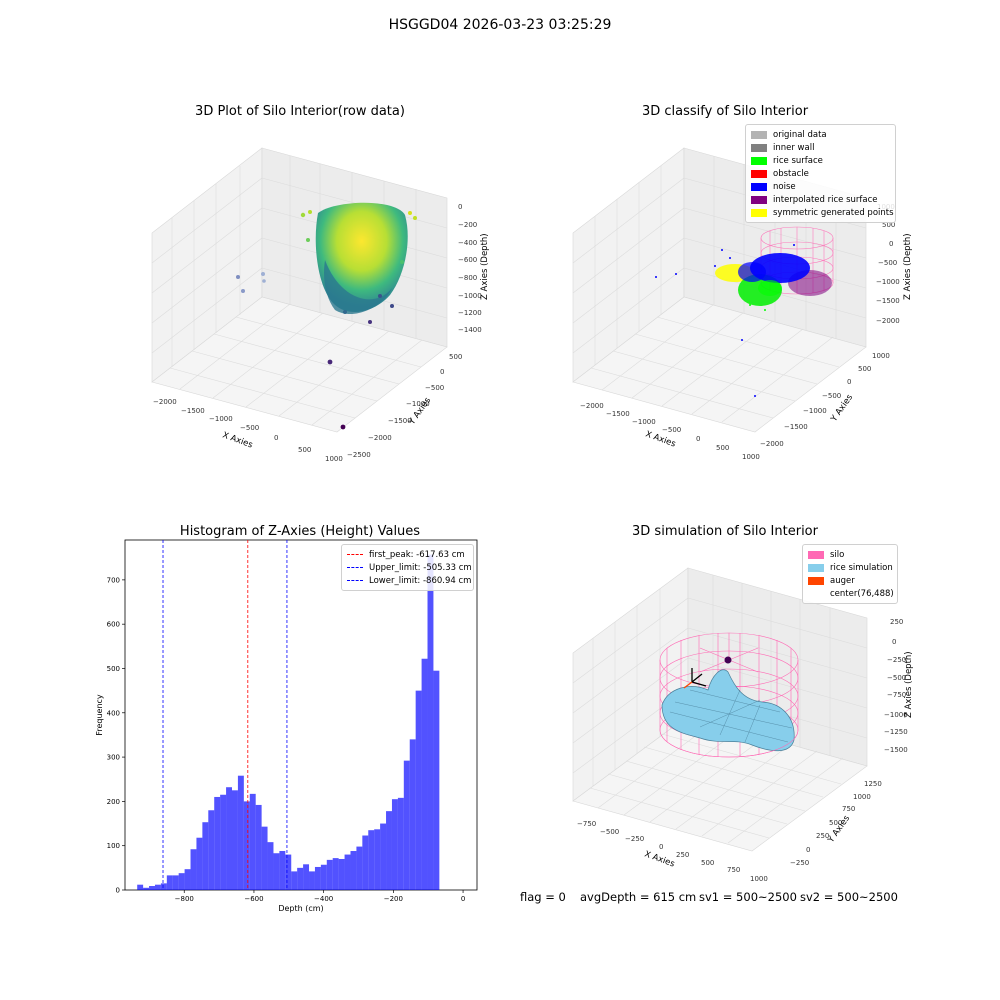  I want to click on simulation-xtick: 0, so click(661, 847).